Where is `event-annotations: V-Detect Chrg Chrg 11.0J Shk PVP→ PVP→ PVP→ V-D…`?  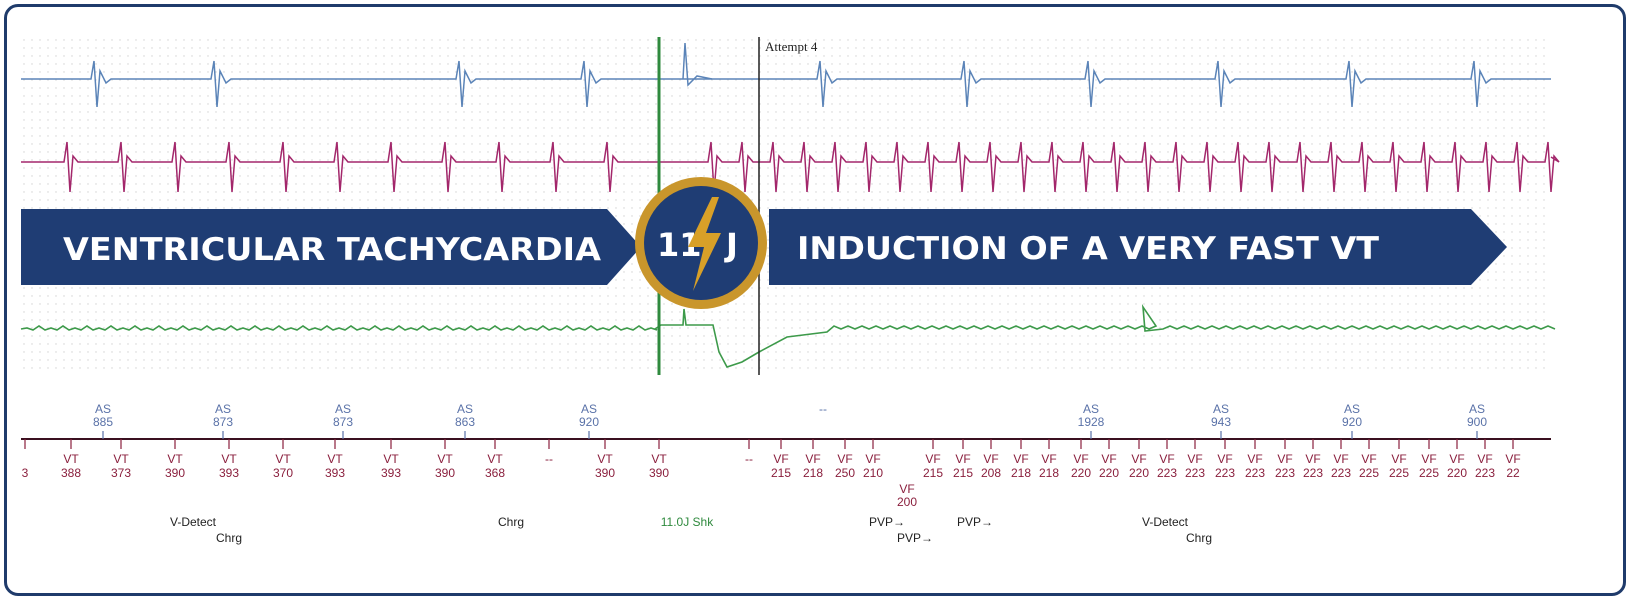
event-annotations: V-Detect Chrg Chrg 11.0J Shk PVP→ PVP→ PVP→ V-D… is located at coordinates (691, 530).